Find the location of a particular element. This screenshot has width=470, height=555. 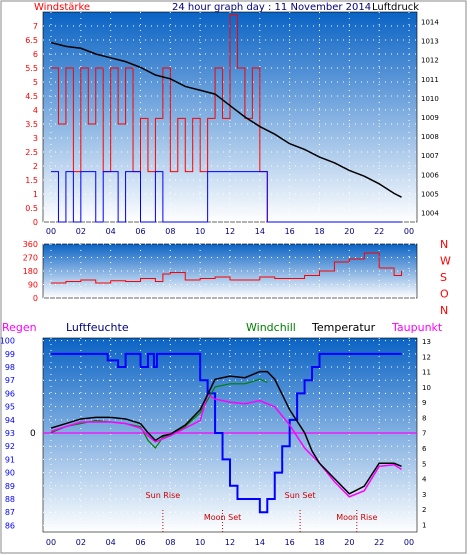

wind-tick-label: 7 is located at coordinates (35, 26).